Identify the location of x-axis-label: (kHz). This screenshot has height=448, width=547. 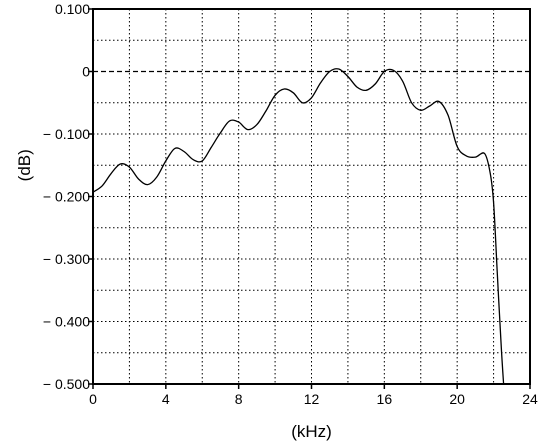
(311, 431).